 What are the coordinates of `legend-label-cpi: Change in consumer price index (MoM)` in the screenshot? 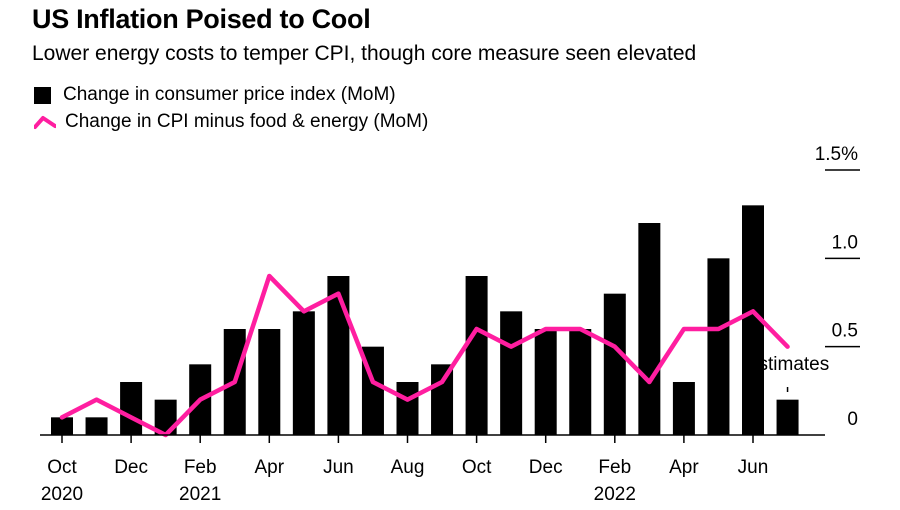 It's located at (229, 94).